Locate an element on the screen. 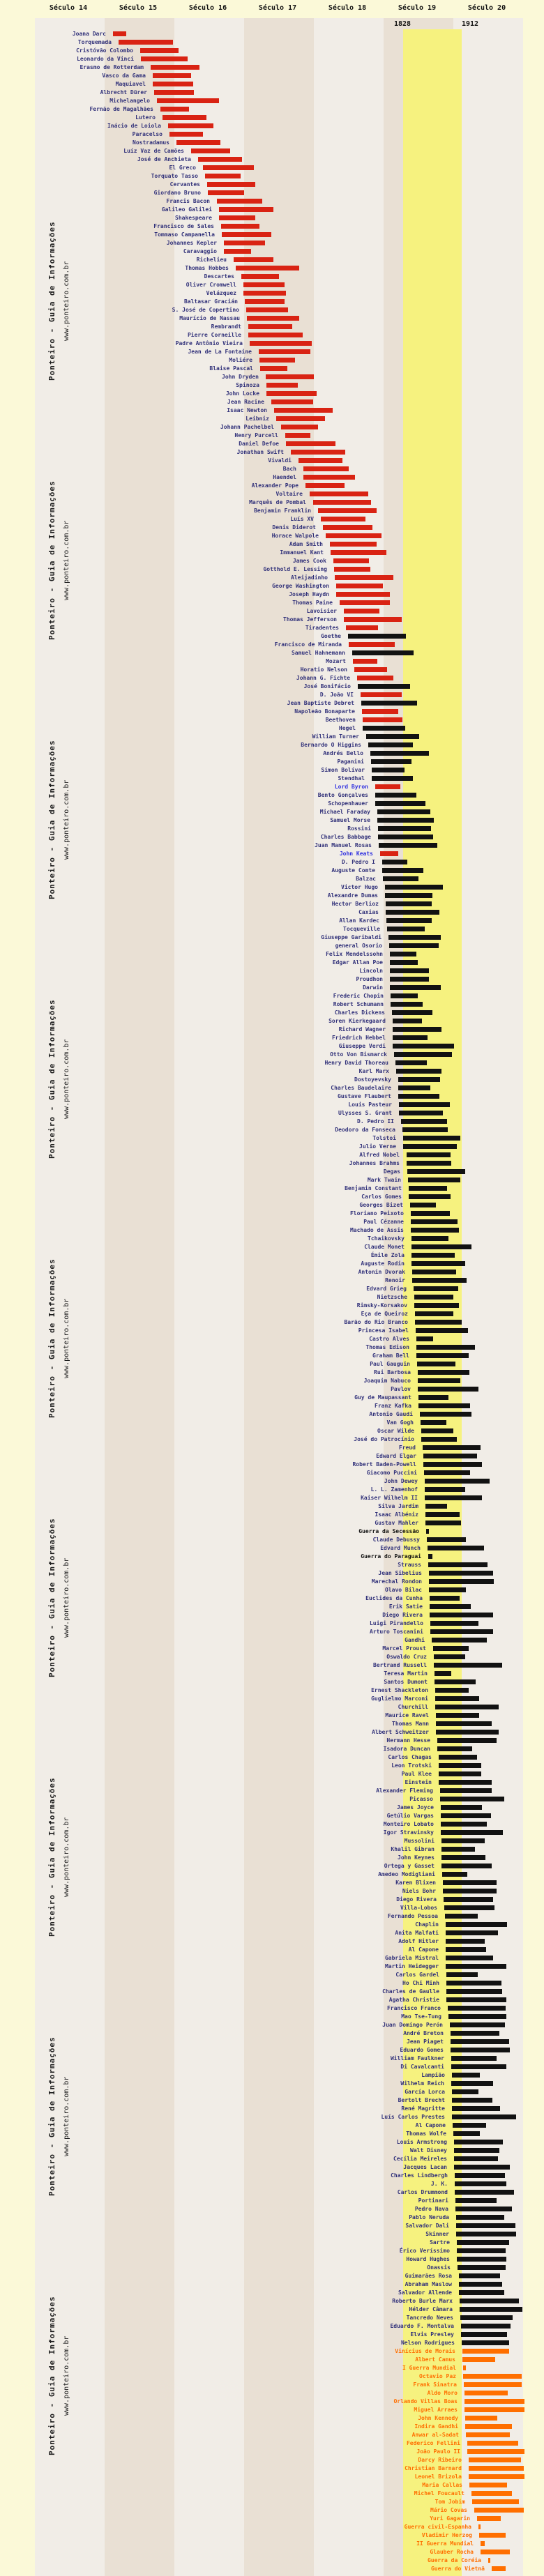 The width and height of the screenshot is (544, 2576). person-name: John Keats is located at coordinates (356, 854).